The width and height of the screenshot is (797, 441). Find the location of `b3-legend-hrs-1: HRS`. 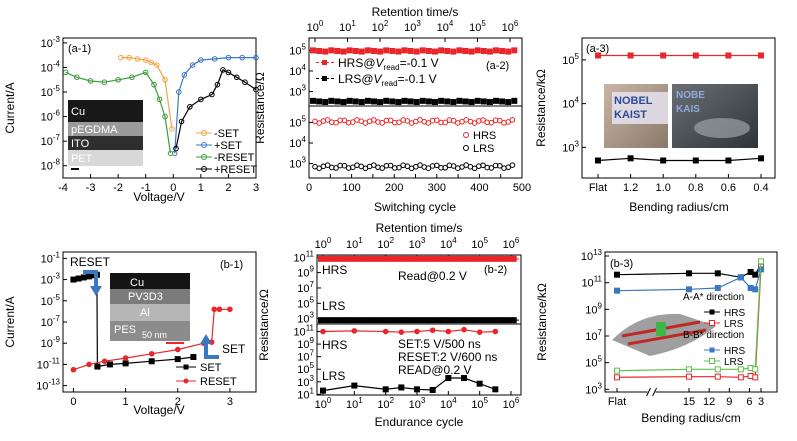

b3-legend-hrs-1: HRS is located at coordinates (734, 313).